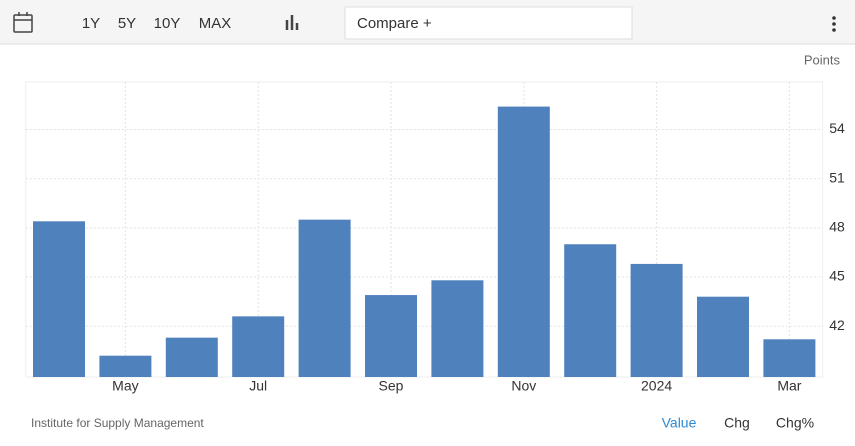 This screenshot has width=855, height=446. What do you see at coordinates (215, 23) in the screenshot?
I see `range-button: MAX` at bounding box center [215, 23].